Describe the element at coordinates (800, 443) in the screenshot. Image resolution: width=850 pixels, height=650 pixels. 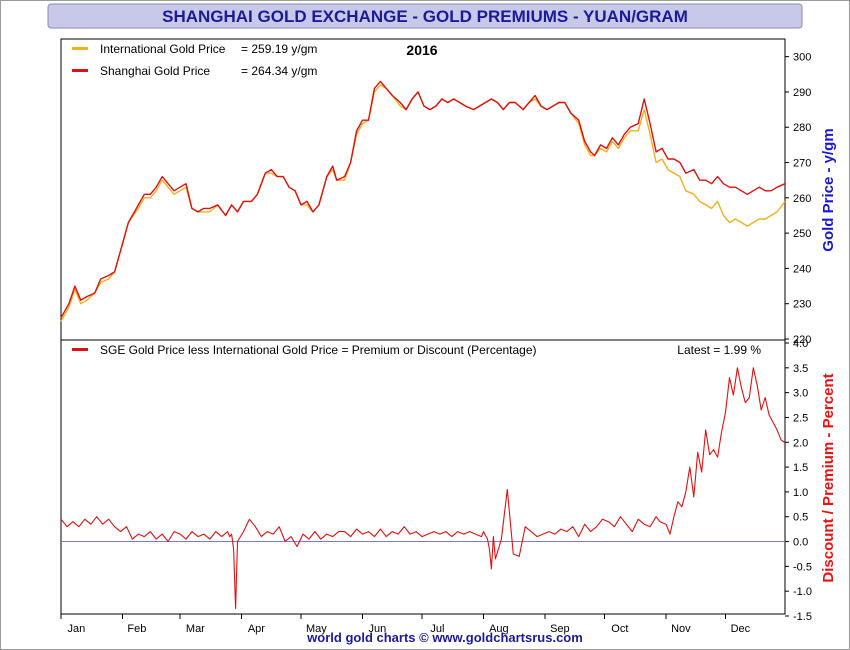
I see `bottom-y-tick-label: 2.0` at that location.